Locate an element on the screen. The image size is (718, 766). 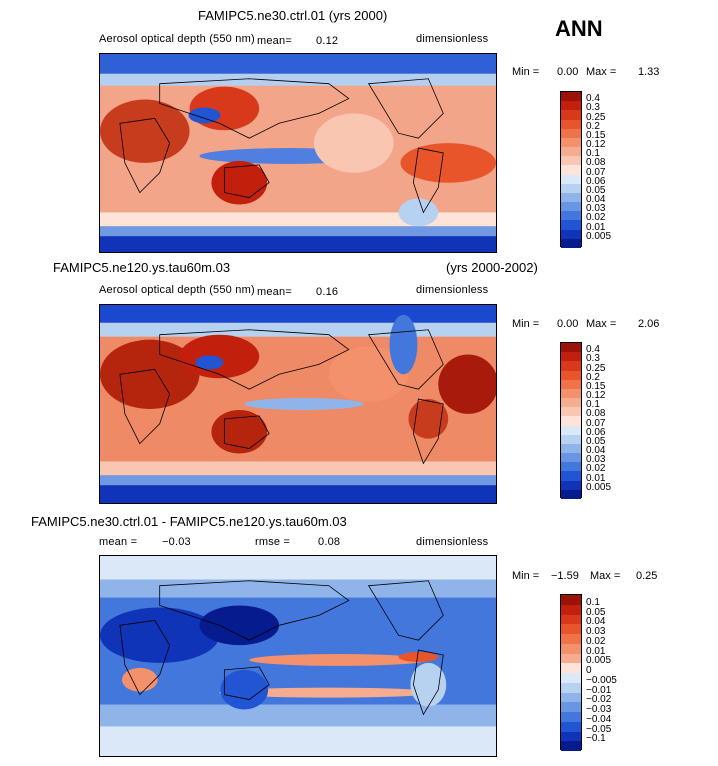
colorbar-label: 0.3 is located at coordinates (593, 359).